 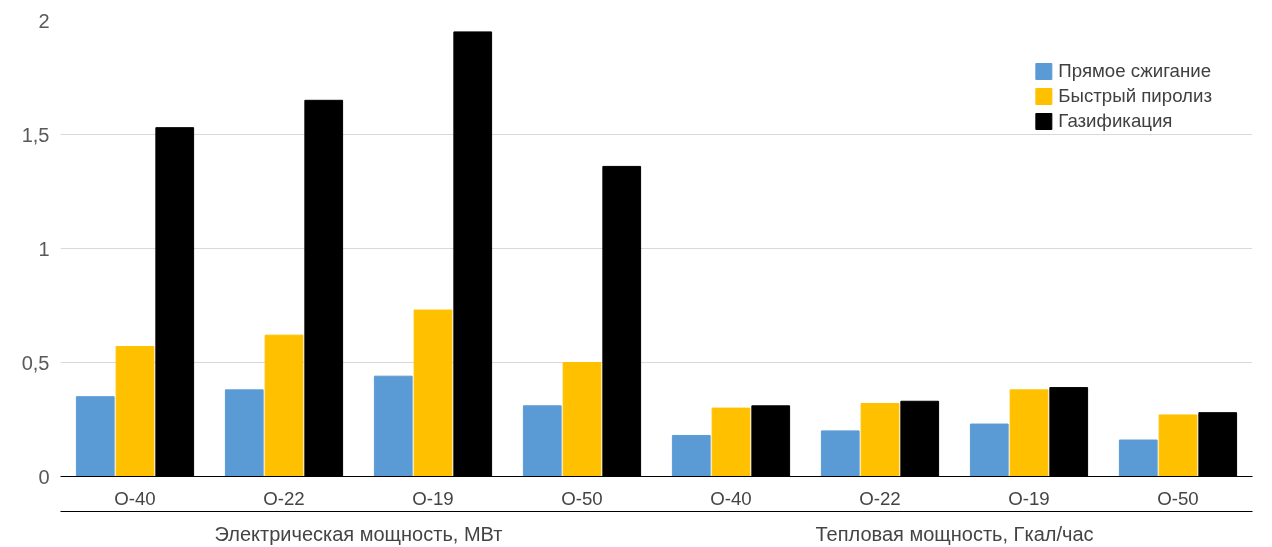 What do you see at coordinates (954, 533) in the screenshot?
I see `text: Тепловая мощность, Гкал/час` at bounding box center [954, 533].